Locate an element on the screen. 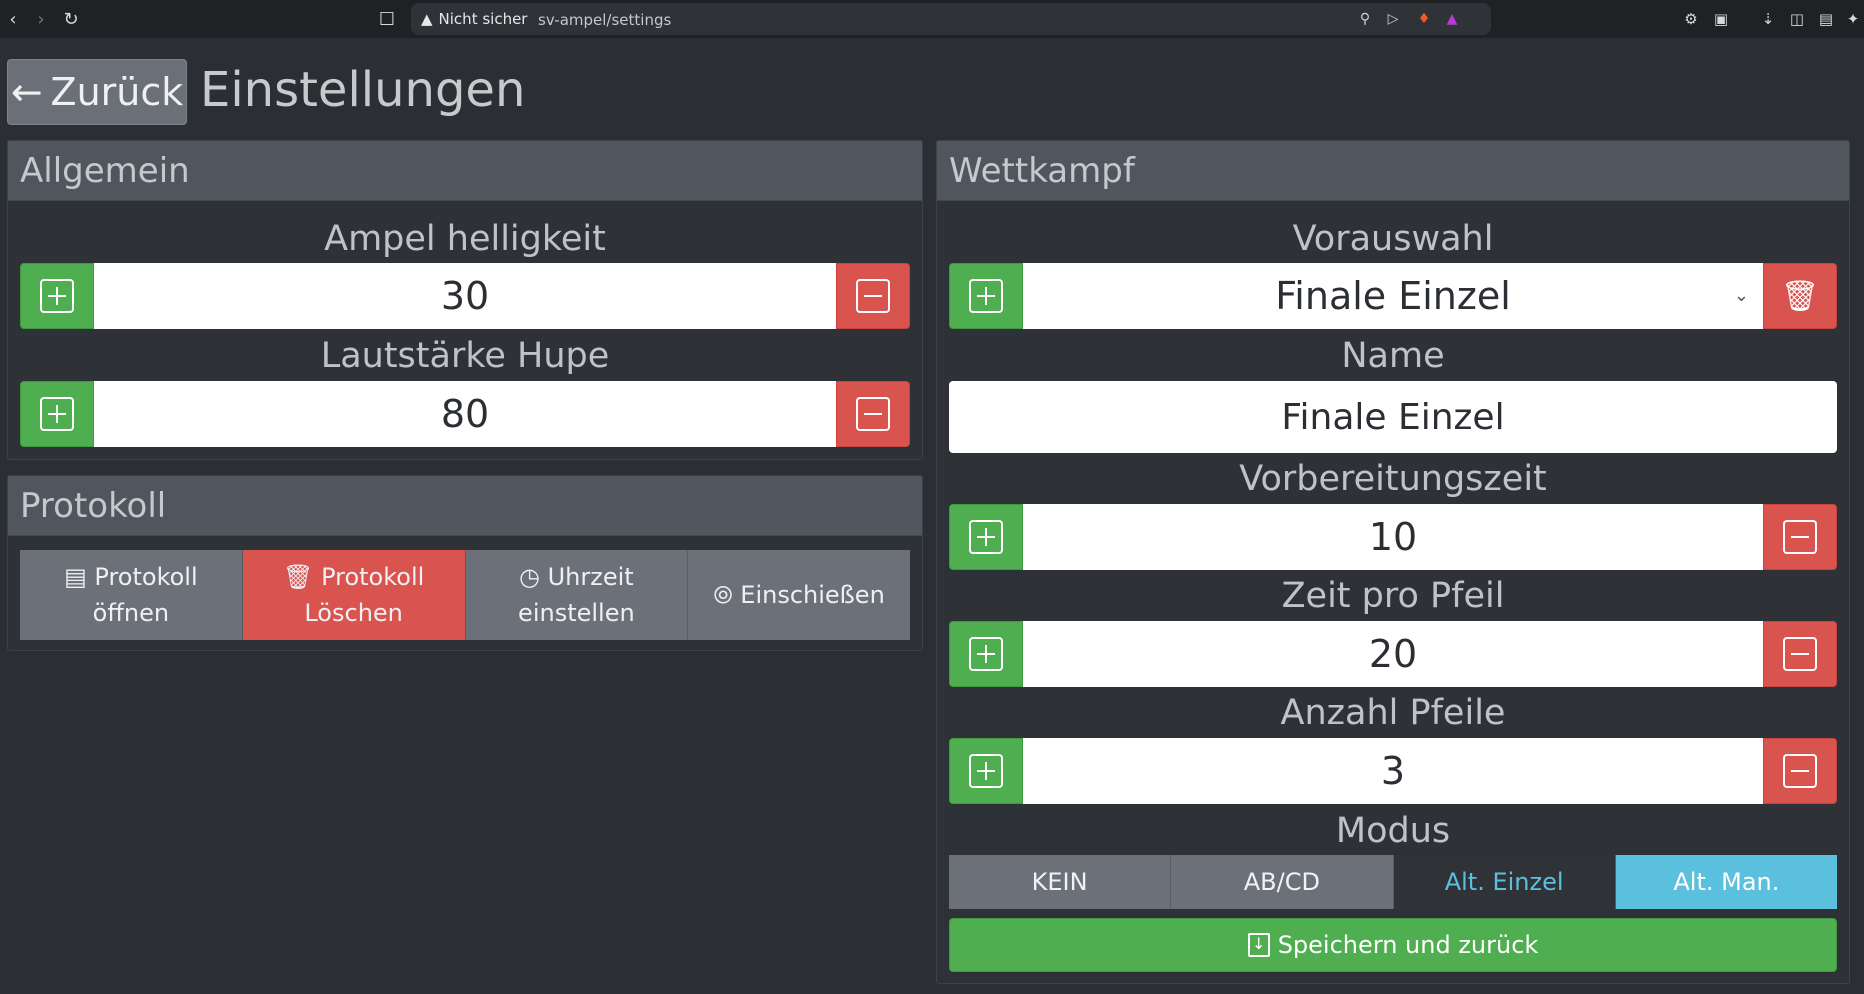 The image size is (1864, 994). protokoll-header: Protokoll is located at coordinates (465, 506).